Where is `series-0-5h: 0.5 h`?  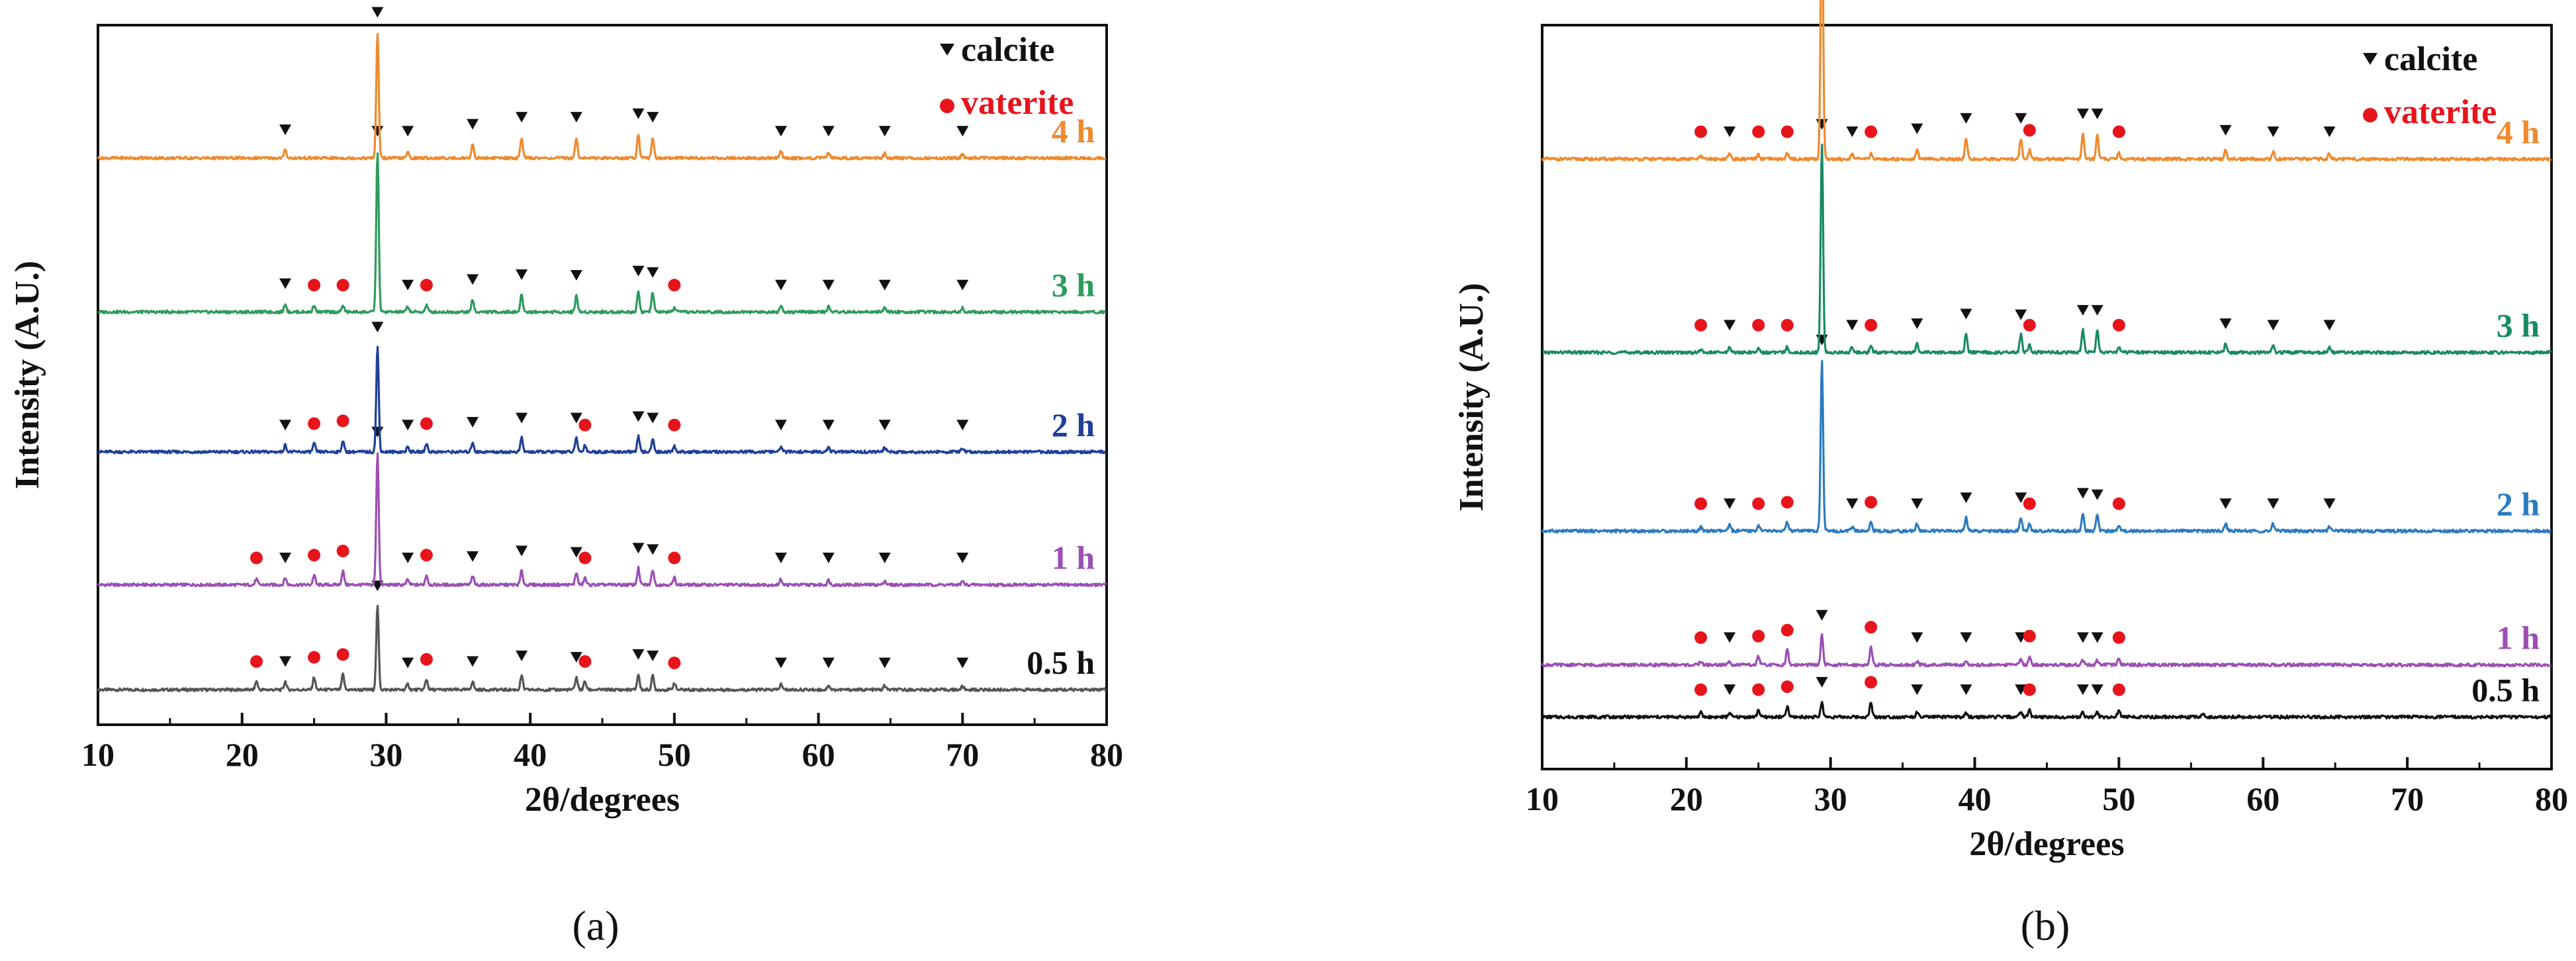 series-0-5h: 0.5 h is located at coordinates (2046, 695).